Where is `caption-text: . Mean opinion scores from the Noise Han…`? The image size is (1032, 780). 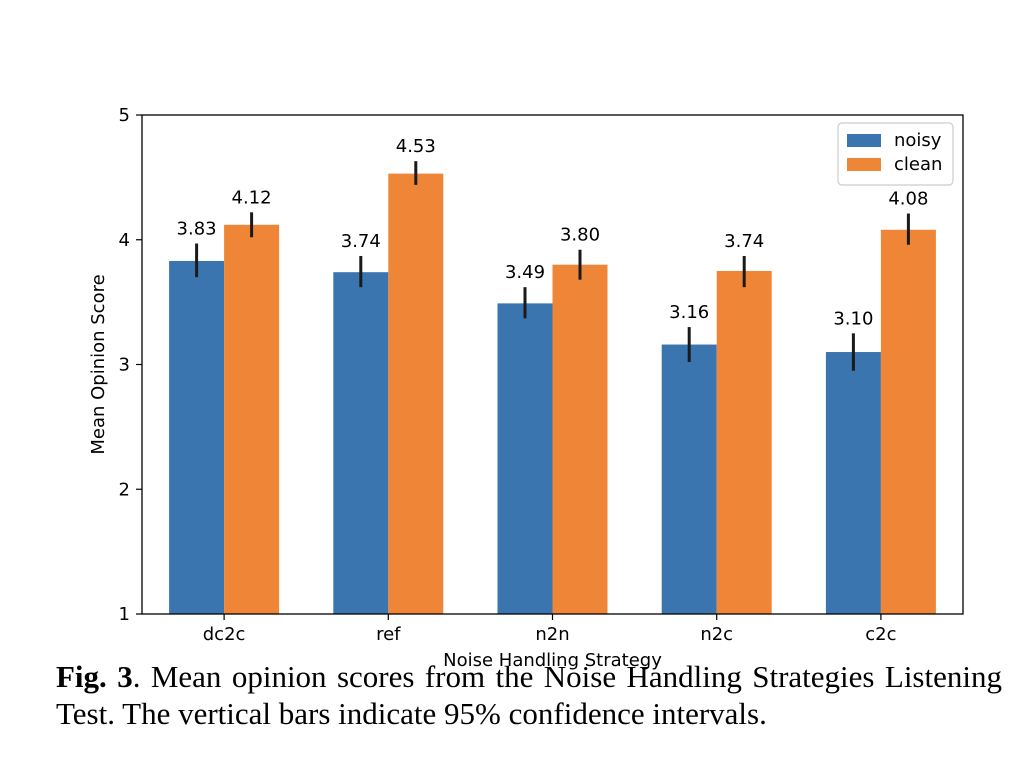
caption-text: . Mean opinion scores from the Noise Han… is located at coordinates (529, 695).